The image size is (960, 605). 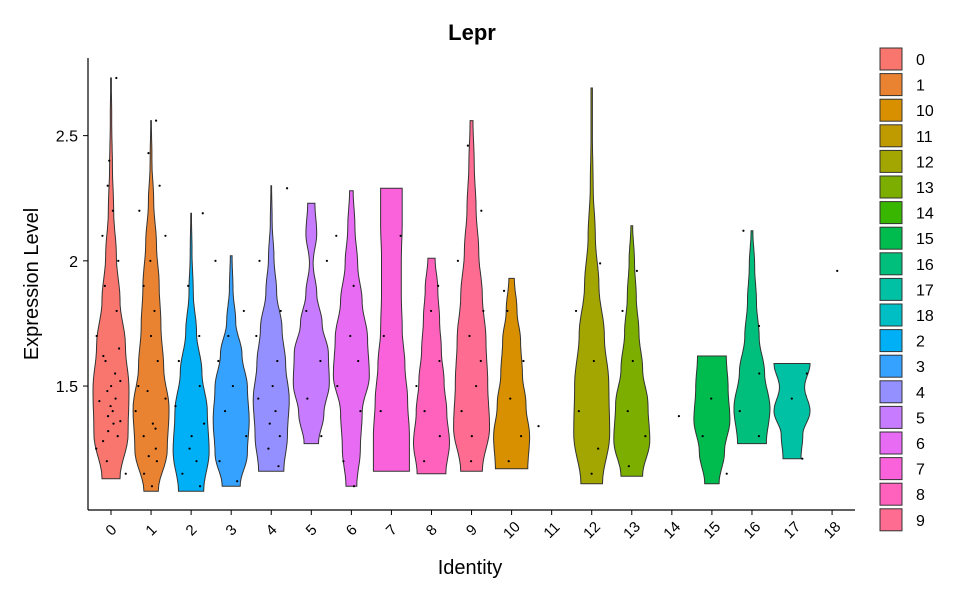 What do you see at coordinates (925, 316) in the screenshot?
I see `legend-label: 18` at bounding box center [925, 316].